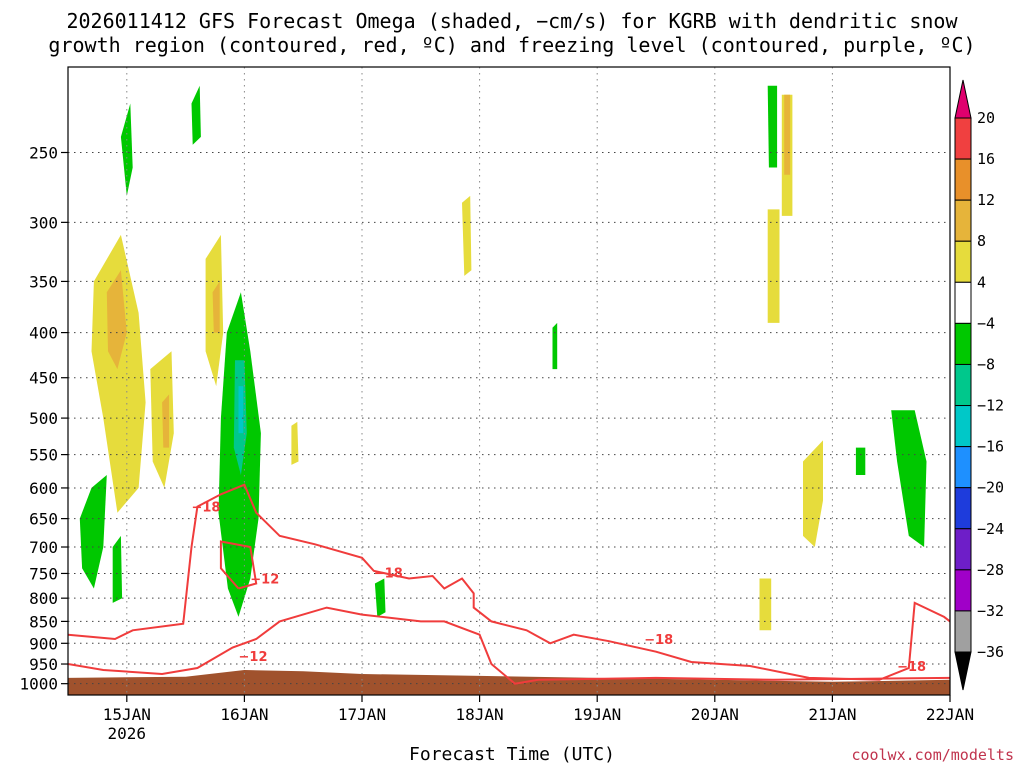 Image resolution: width=1024 pixels, height=768 pixels. I want to click on colorbar-label-9: −20, so click(990, 488).